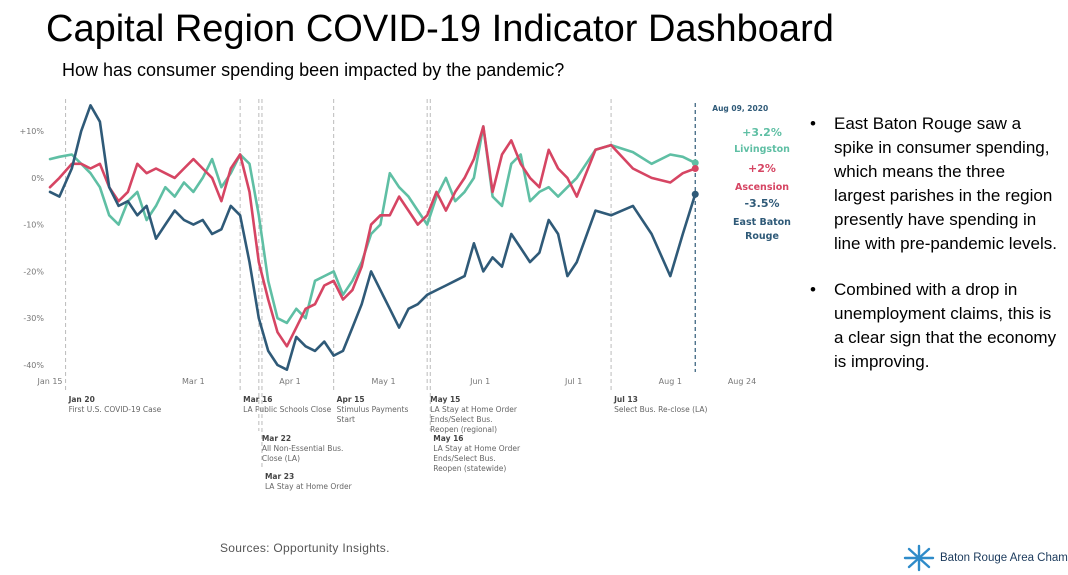 The height and width of the screenshot is (575, 1068). What do you see at coordinates (281, 458) in the screenshot?
I see `event-description: Close (LA)` at bounding box center [281, 458].